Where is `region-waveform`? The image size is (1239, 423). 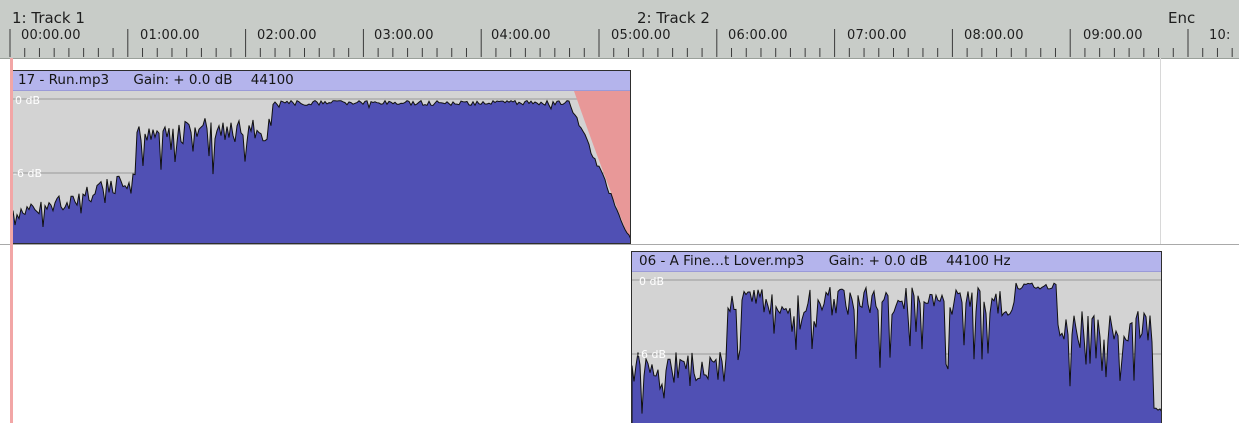
region-waveform is located at coordinates (896, 351).